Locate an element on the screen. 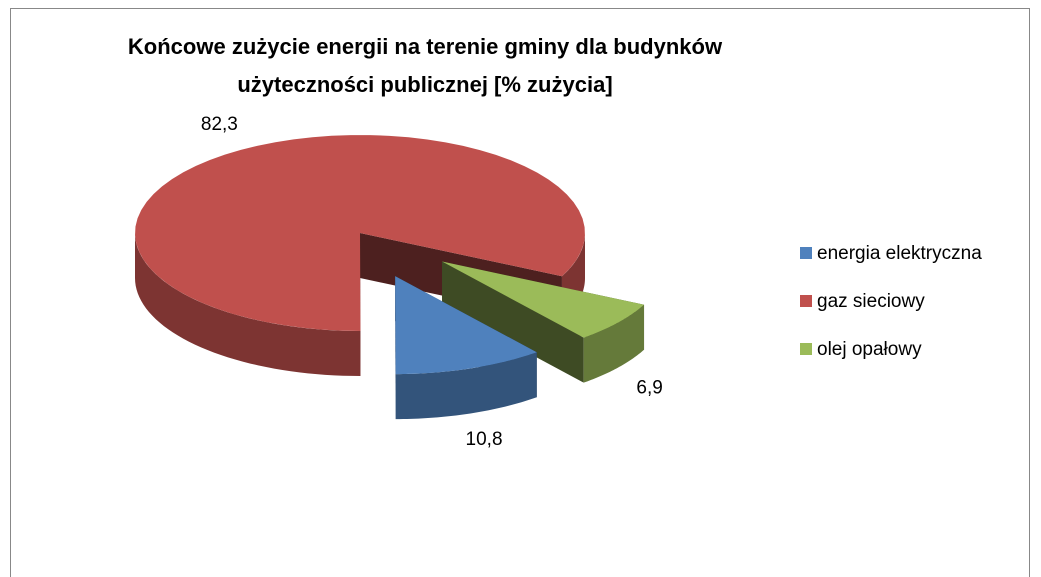 This screenshot has height=577, width=1041. legend-label: olej opałowy is located at coordinates (869, 349).